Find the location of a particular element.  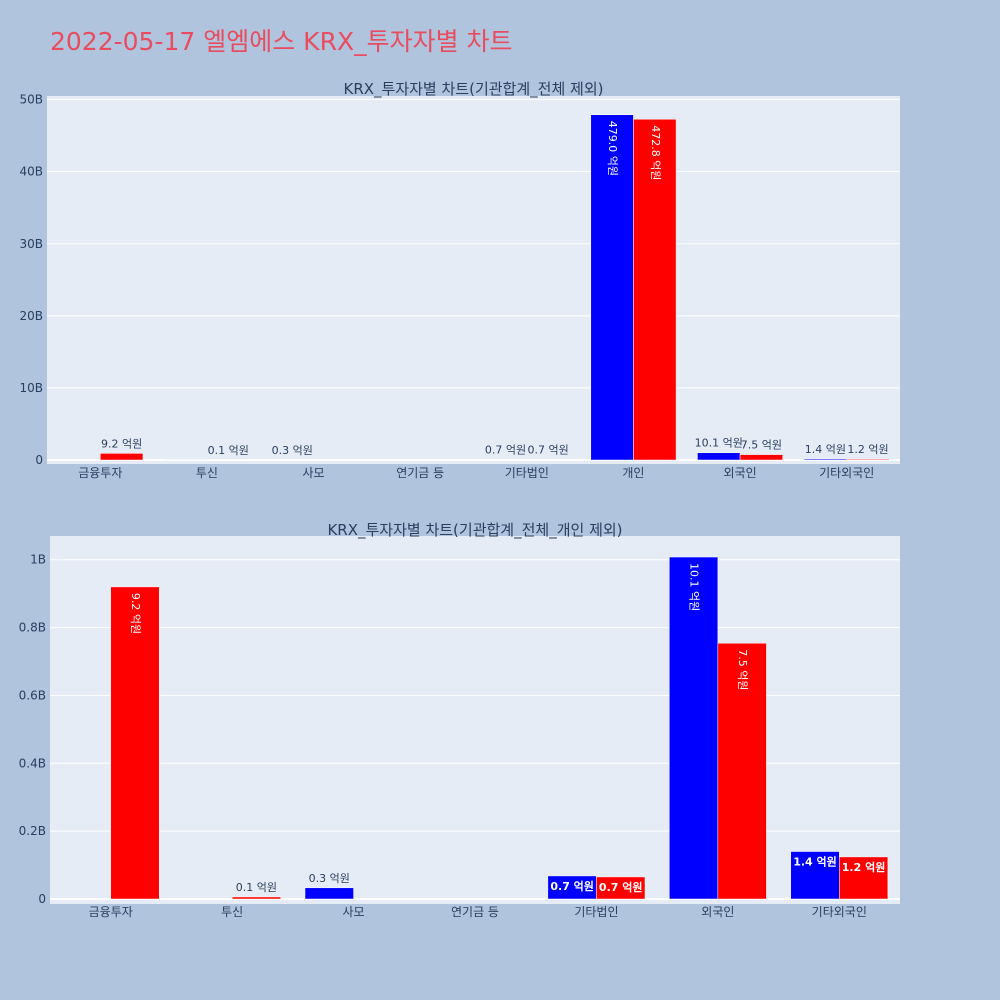

chart-title: KRX_투자자별 차트(기관합계_전체 제외) is located at coordinates (474, 89).